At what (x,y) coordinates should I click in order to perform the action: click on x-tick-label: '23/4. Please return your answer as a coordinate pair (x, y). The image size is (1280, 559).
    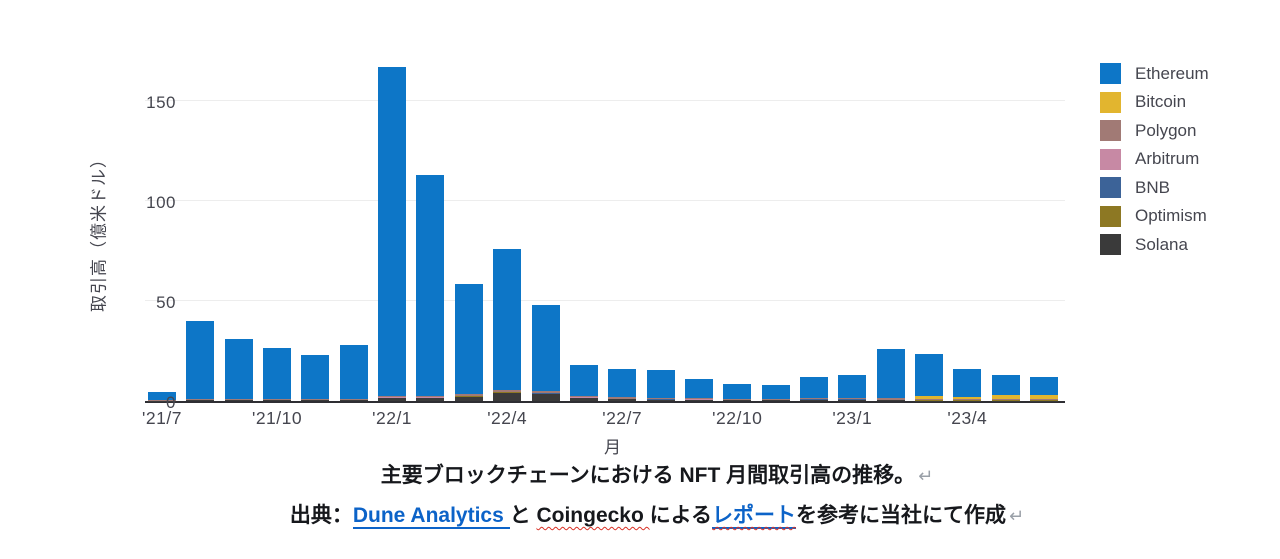
    Looking at the image, I should click on (967, 418).